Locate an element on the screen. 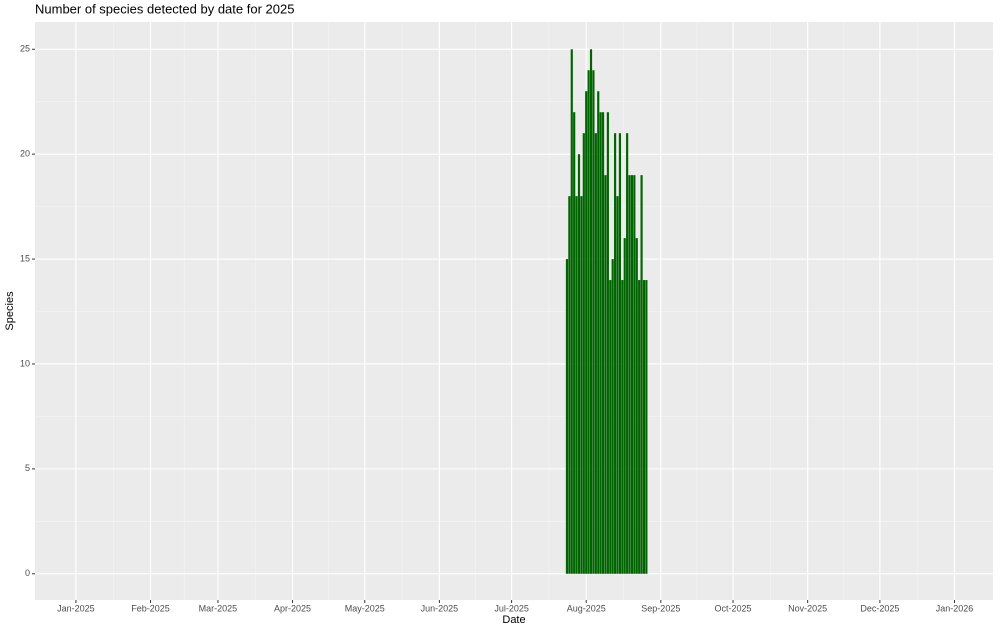  y-tick-label: 0 is located at coordinates (27, 573).